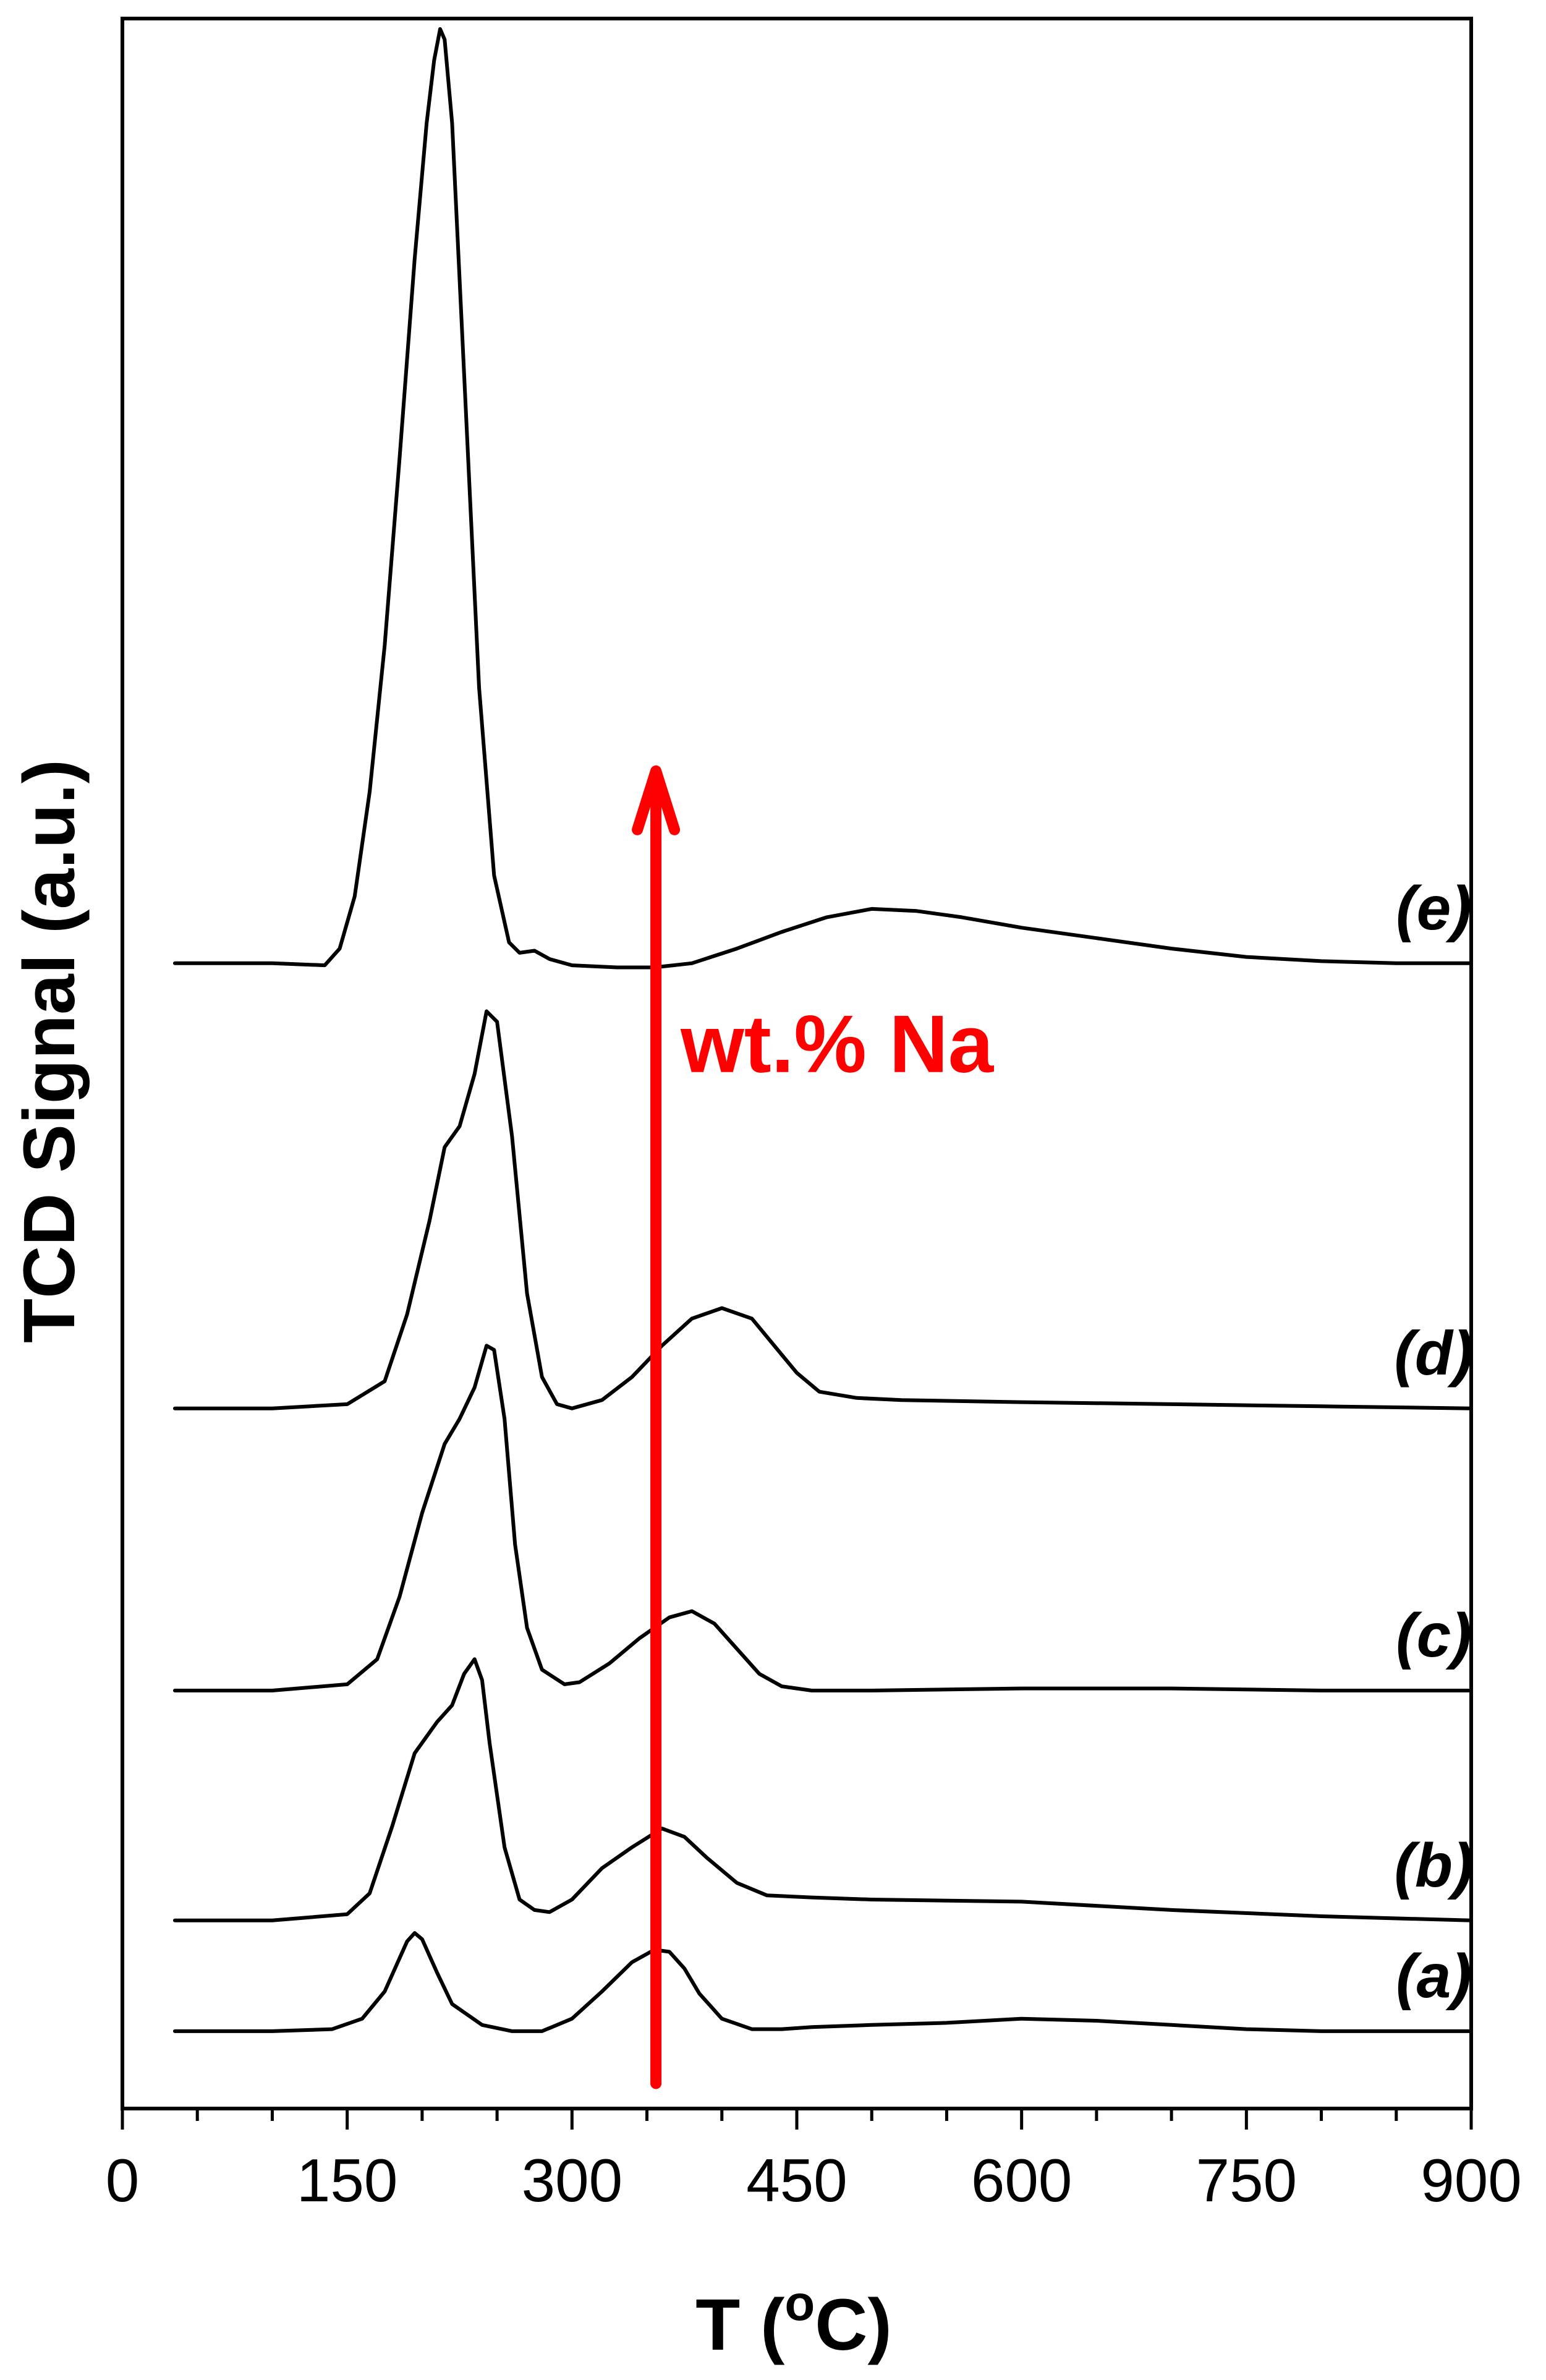 Image resolution: width=1546 pixels, height=2380 pixels. Describe the element at coordinates (49, 1051) in the screenshot. I see `y-axis-title: TCD Signal (a.u.)` at that location.